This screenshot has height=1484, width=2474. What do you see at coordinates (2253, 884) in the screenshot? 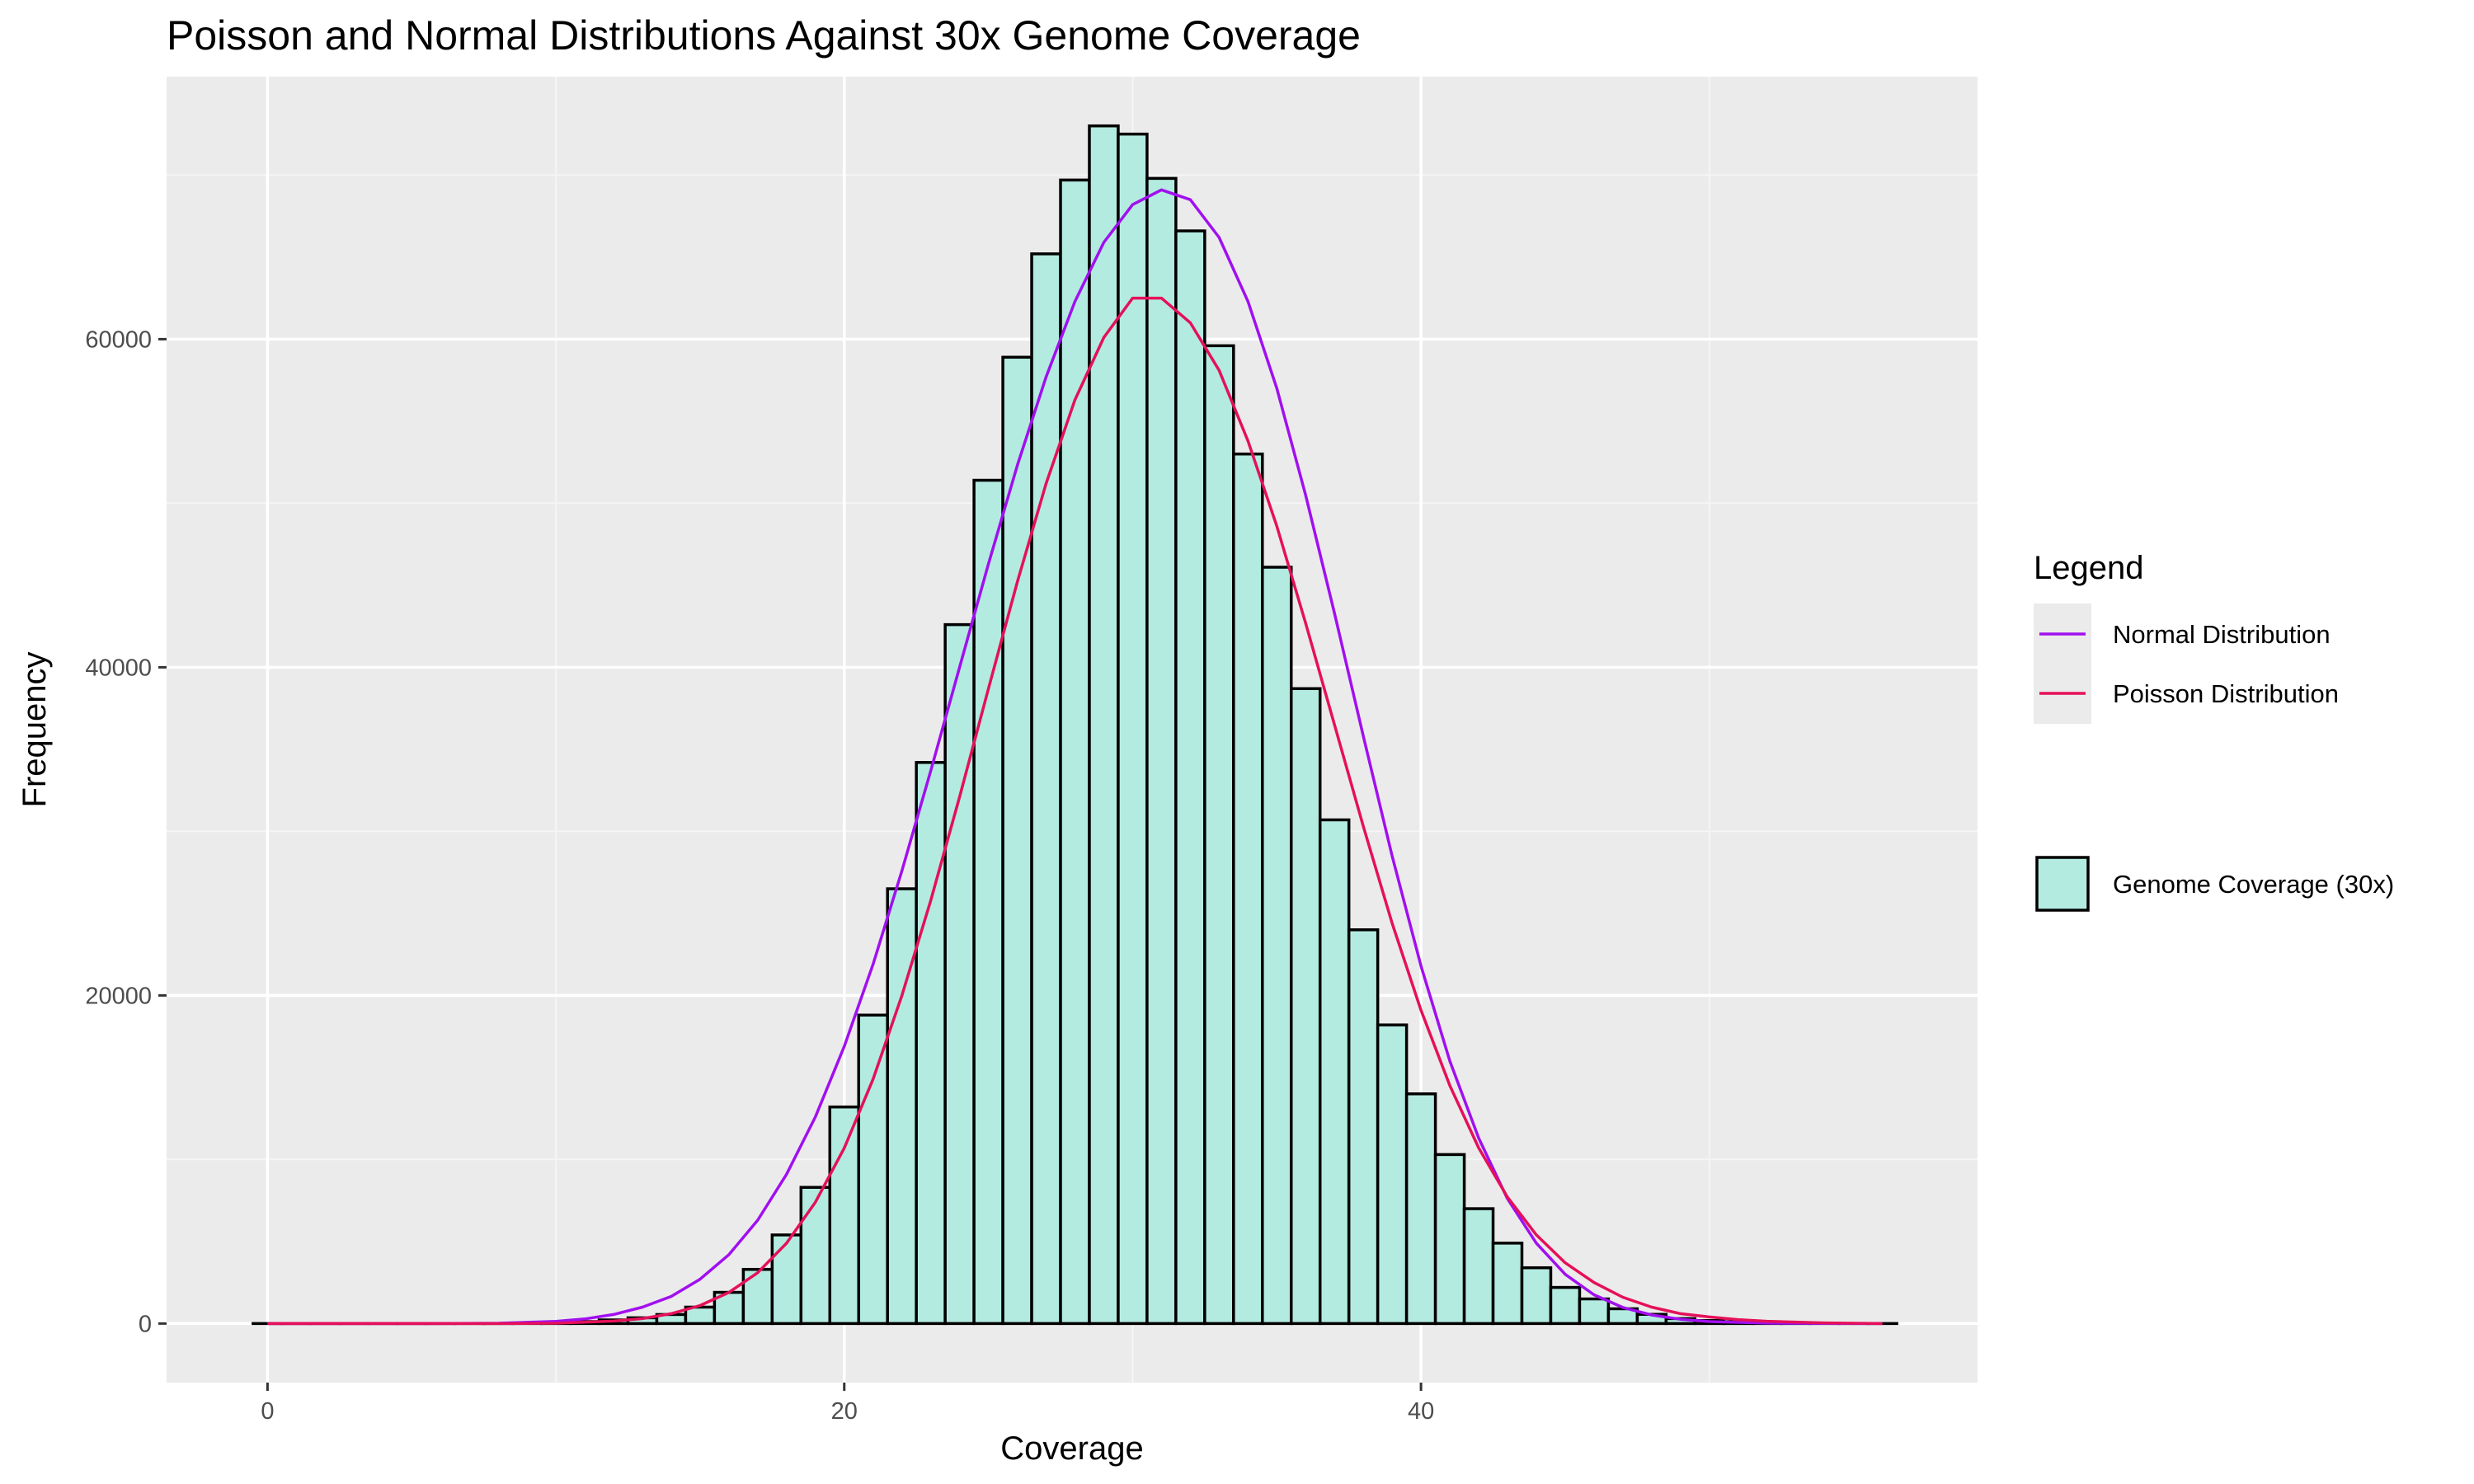
I see `legend-histogram-label: Genome Coverage (30x)` at bounding box center [2253, 884].